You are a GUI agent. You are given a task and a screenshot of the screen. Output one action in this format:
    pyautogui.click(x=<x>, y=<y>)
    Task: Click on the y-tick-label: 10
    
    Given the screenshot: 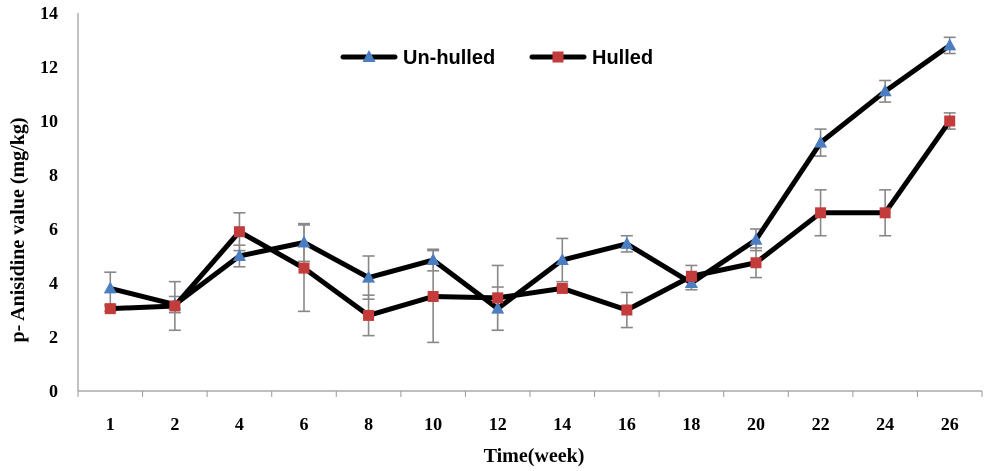 What is the action you would take?
    pyautogui.click(x=49, y=121)
    